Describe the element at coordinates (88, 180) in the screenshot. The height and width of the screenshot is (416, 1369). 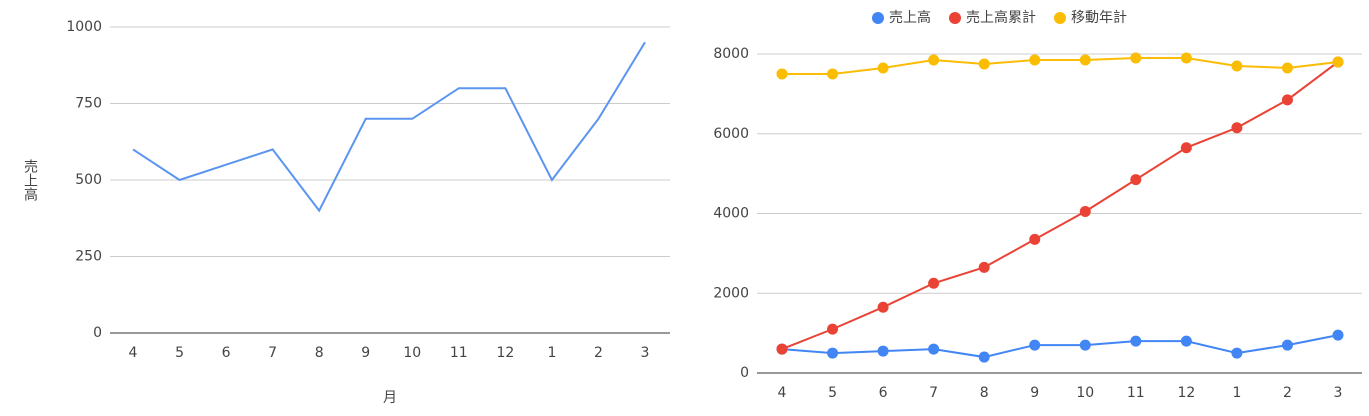
I see `y-tick-label: 500` at that location.